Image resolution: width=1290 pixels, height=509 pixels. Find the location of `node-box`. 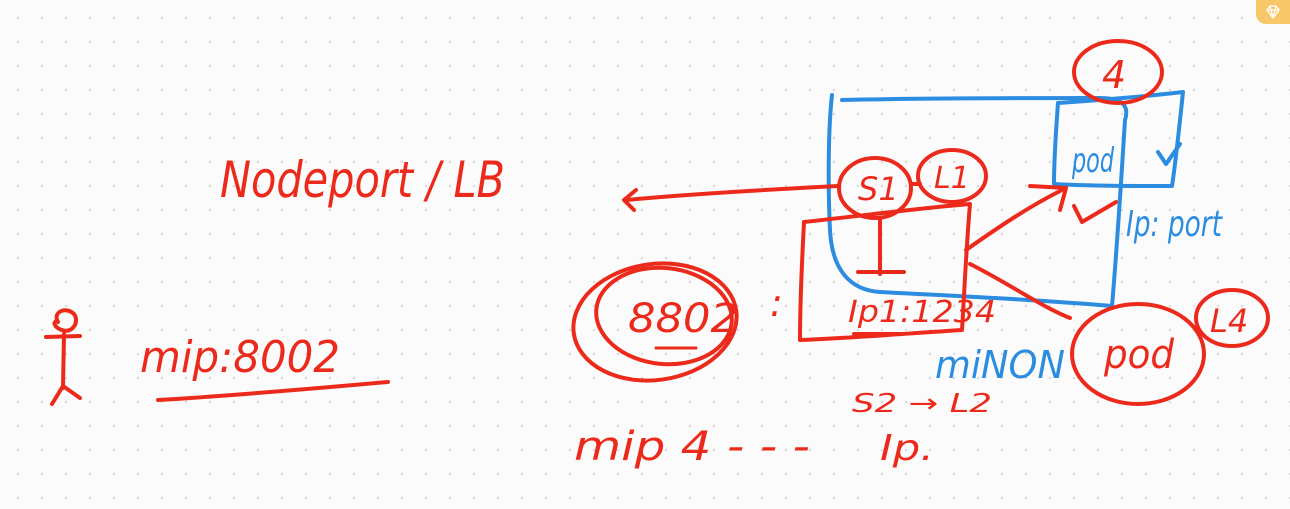

node-box is located at coordinates (885, 272).